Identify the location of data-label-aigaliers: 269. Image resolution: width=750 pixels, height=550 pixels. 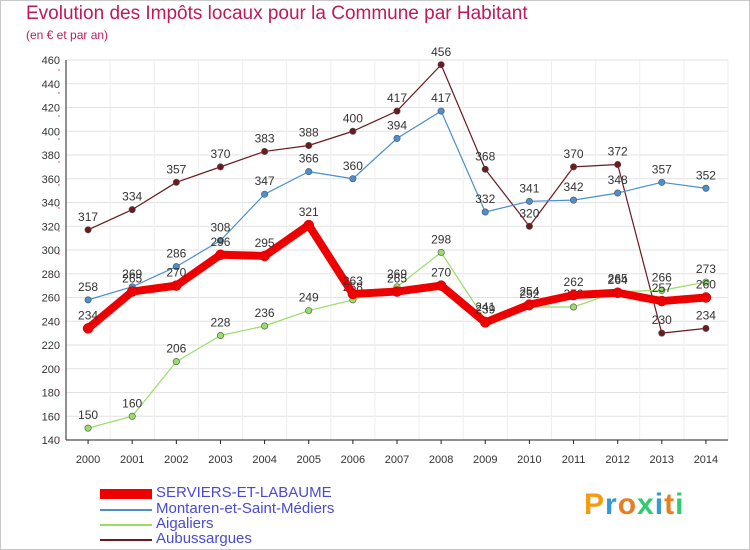
(397, 274).